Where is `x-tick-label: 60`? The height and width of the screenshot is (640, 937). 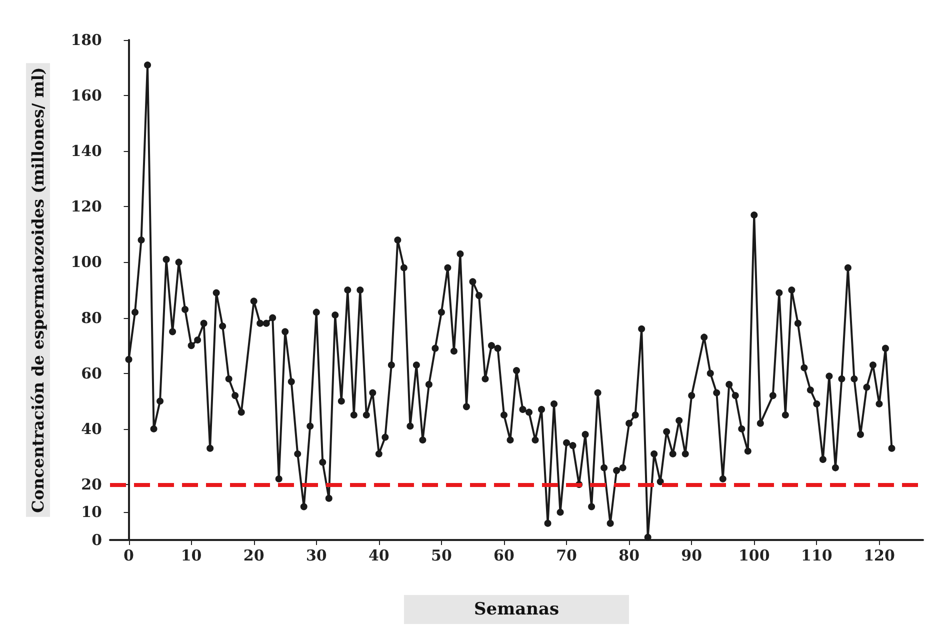 x-tick-label: 60 is located at coordinates (504, 555).